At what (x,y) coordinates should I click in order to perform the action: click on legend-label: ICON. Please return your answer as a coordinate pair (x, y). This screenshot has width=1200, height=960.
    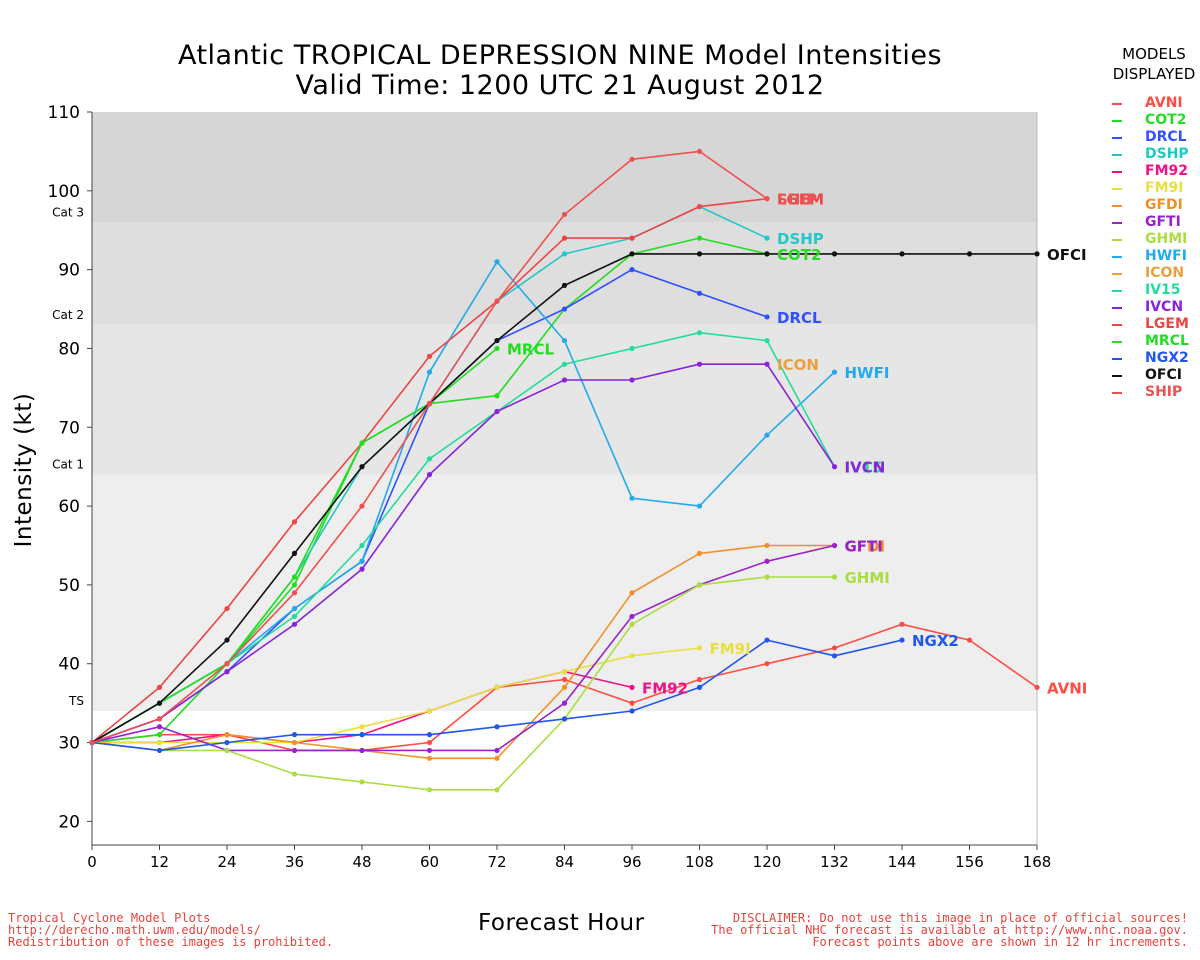
    Looking at the image, I should click on (1165, 273).